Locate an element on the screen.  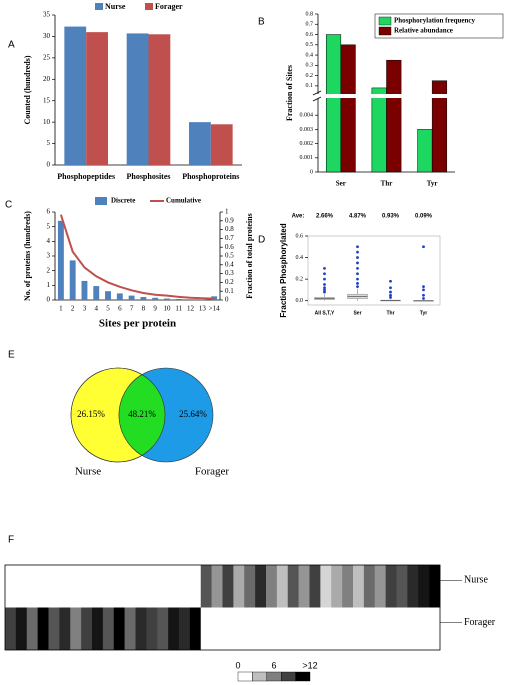
y-tick-label: 0 is located at coordinates (311, 172).